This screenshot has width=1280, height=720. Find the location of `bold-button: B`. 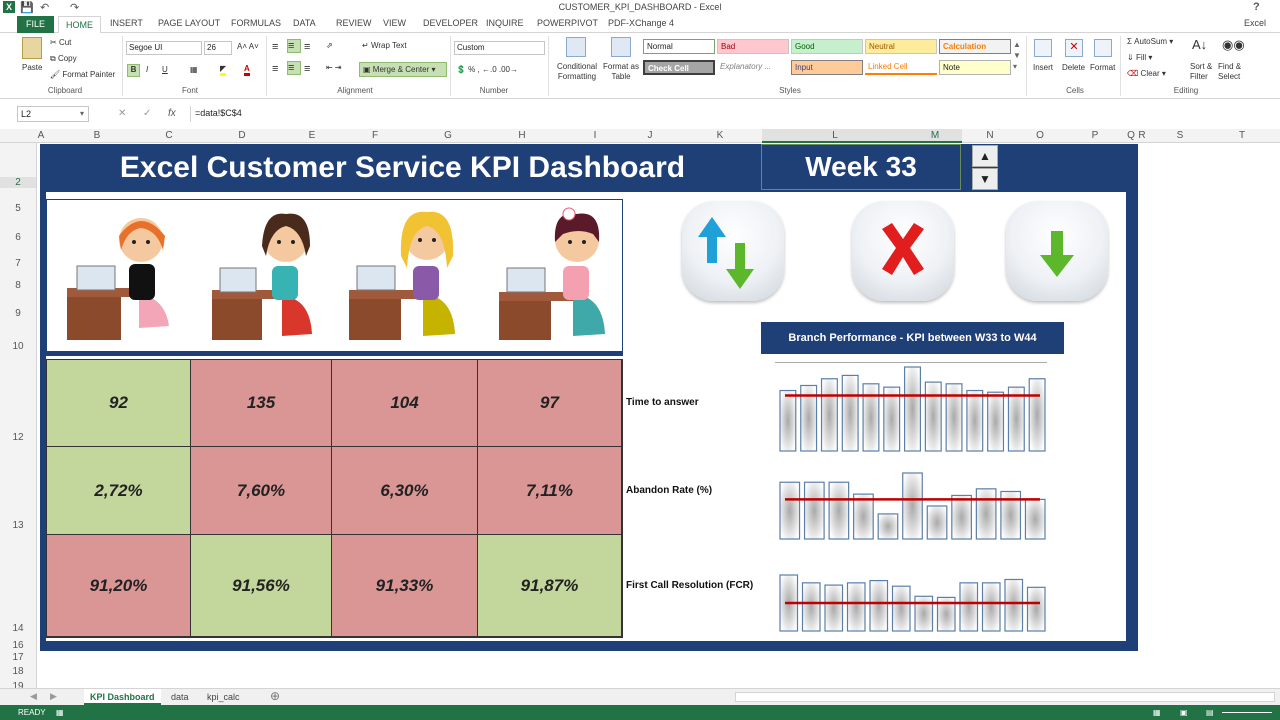

bold-button: B is located at coordinates (133, 70).